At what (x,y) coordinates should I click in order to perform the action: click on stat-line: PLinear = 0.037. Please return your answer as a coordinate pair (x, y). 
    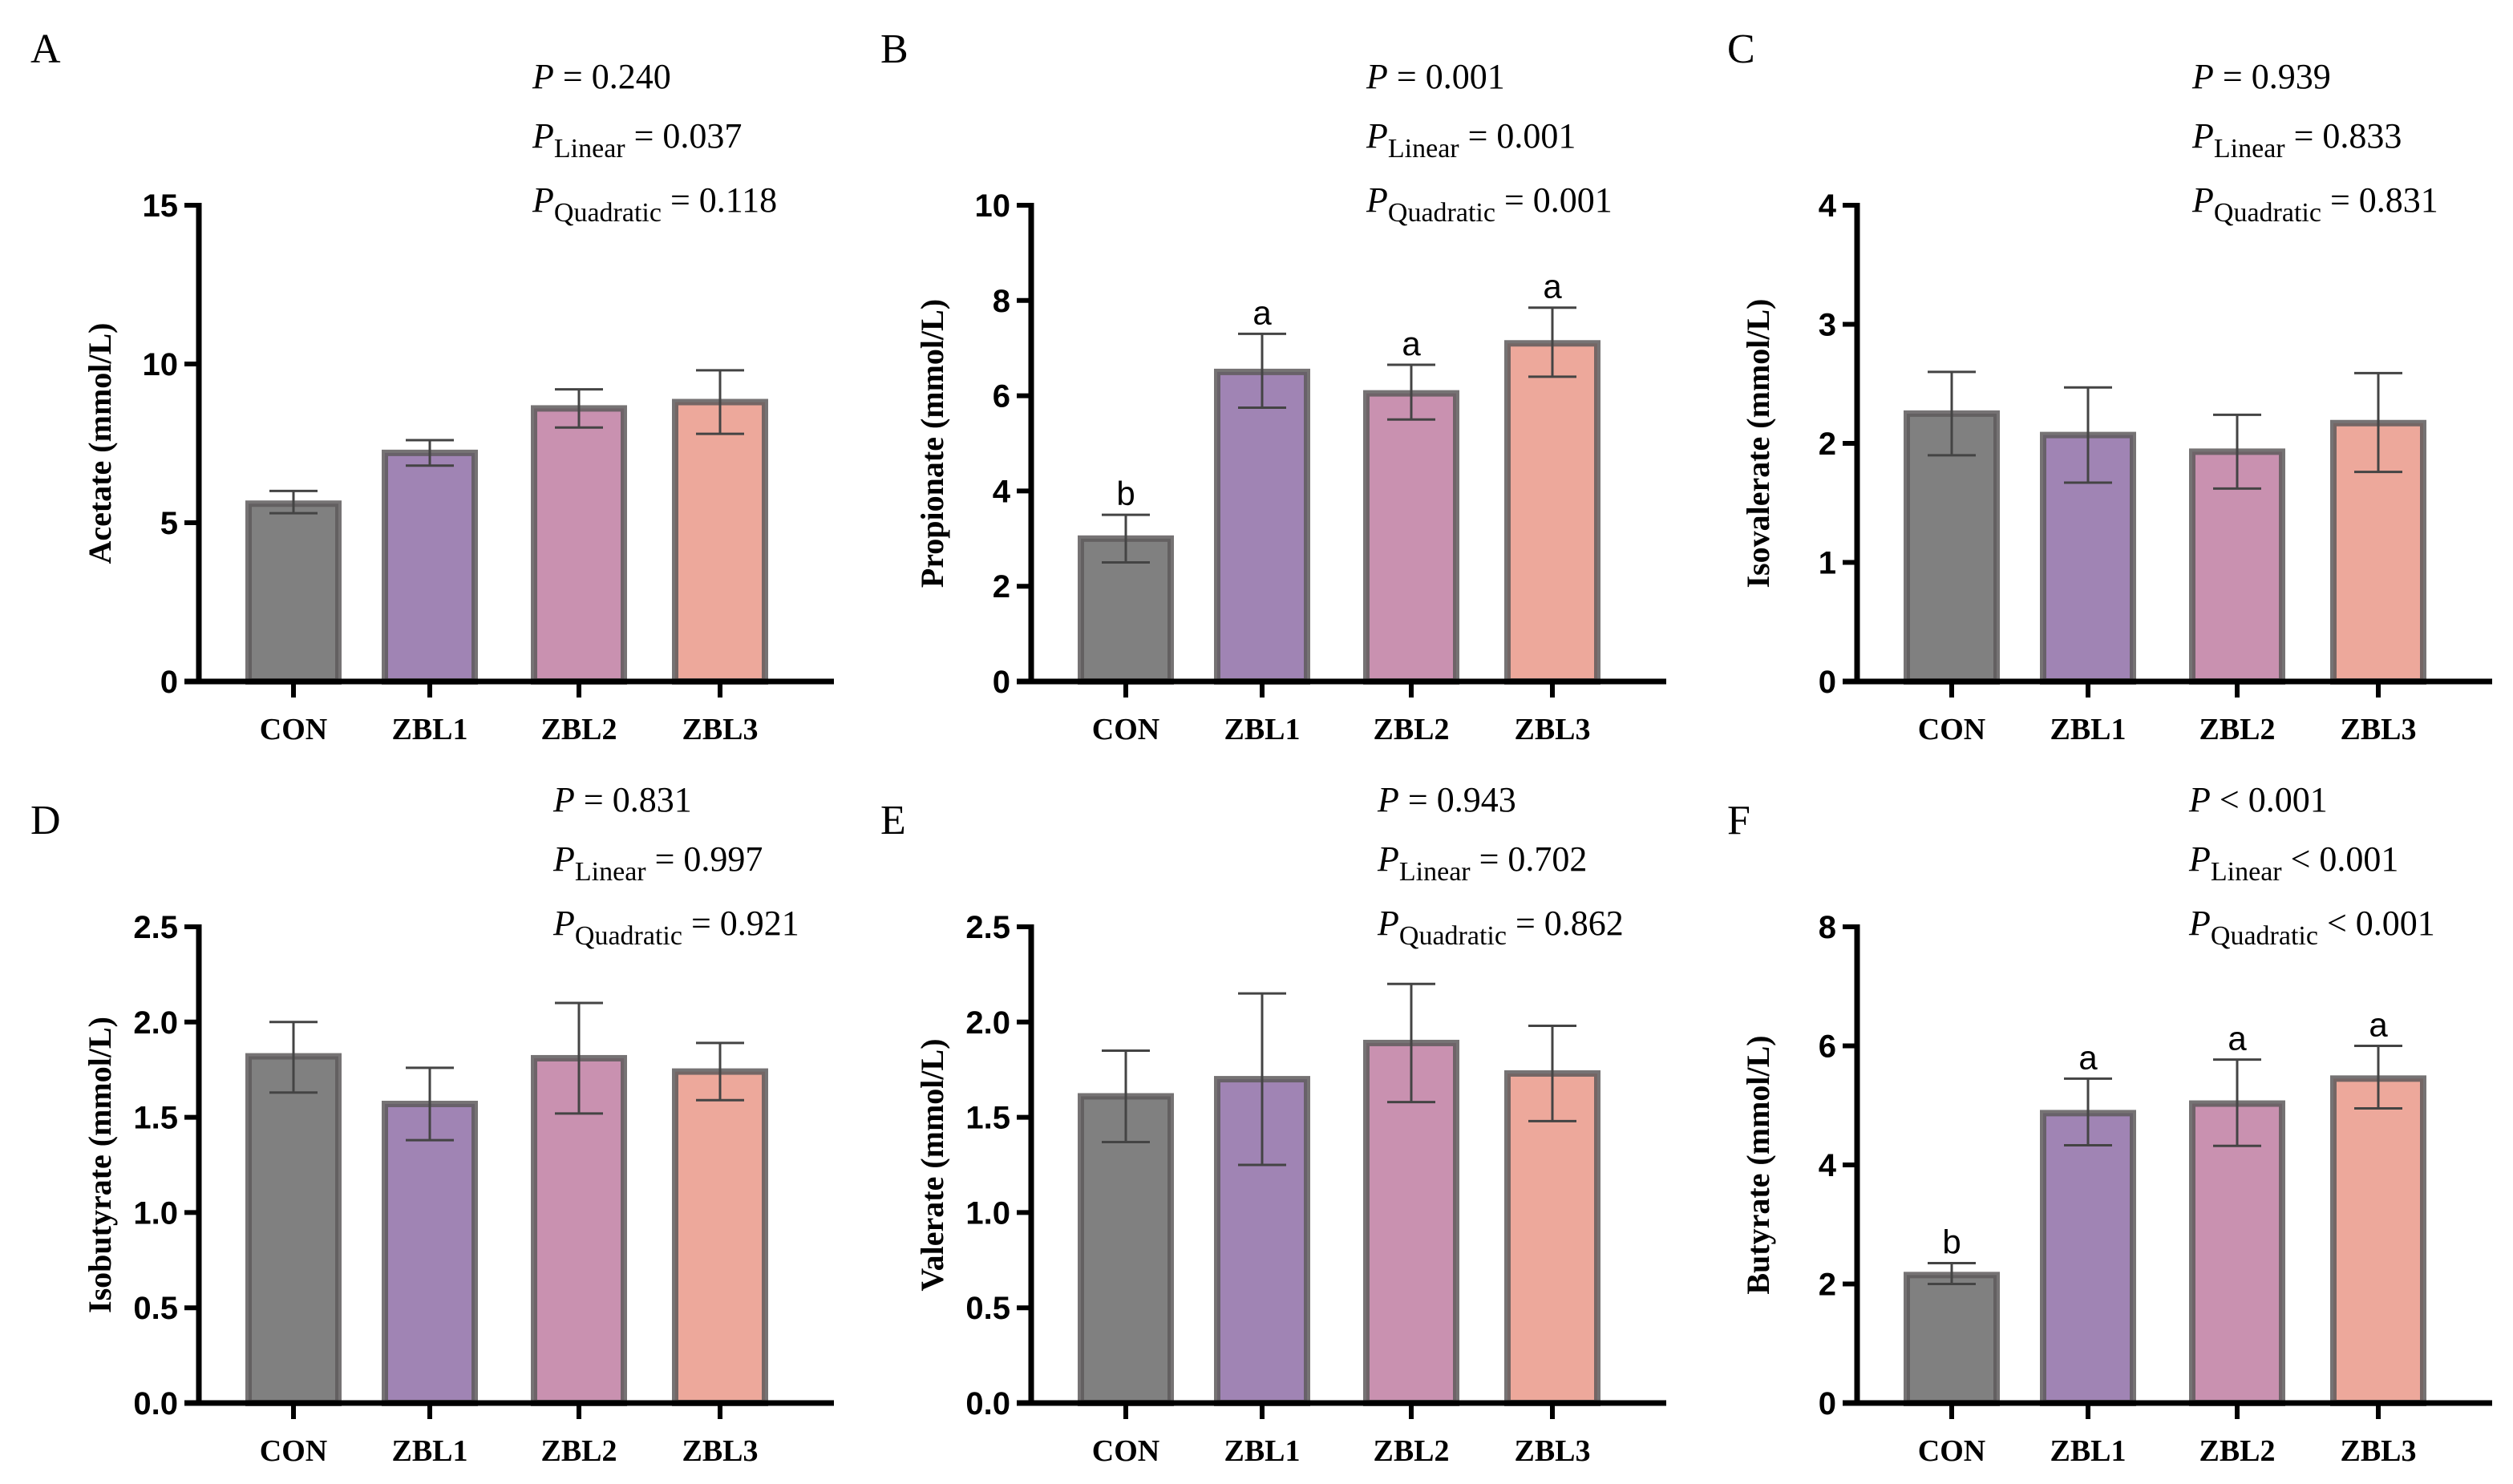
    Looking at the image, I should click on (637, 140).